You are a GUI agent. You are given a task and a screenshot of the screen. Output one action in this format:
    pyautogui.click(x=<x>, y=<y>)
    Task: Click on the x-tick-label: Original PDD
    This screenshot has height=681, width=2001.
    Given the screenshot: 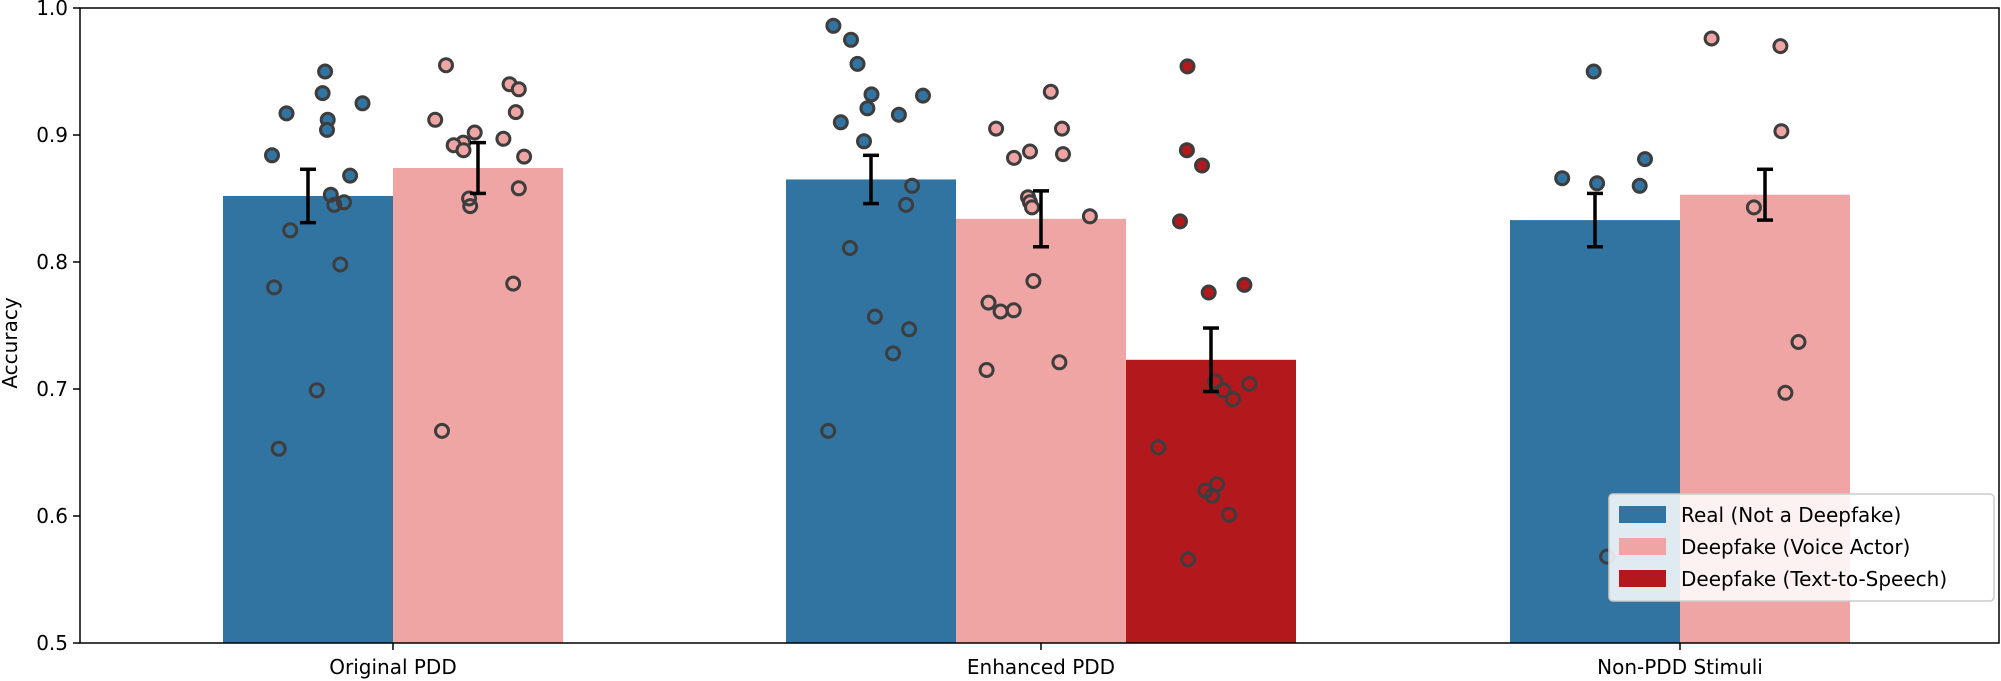 What is the action you would take?
    pyautogui.click(x=392, y=667)
    